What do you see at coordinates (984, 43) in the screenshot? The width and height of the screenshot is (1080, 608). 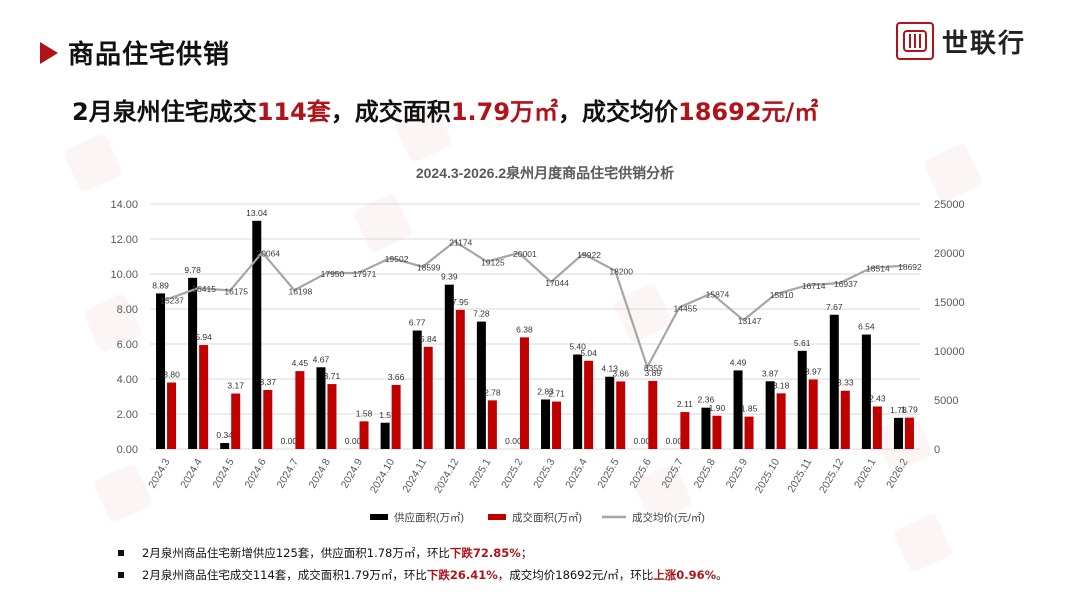 I see `logo-text: 世联行` at bounding box center [984, 43].